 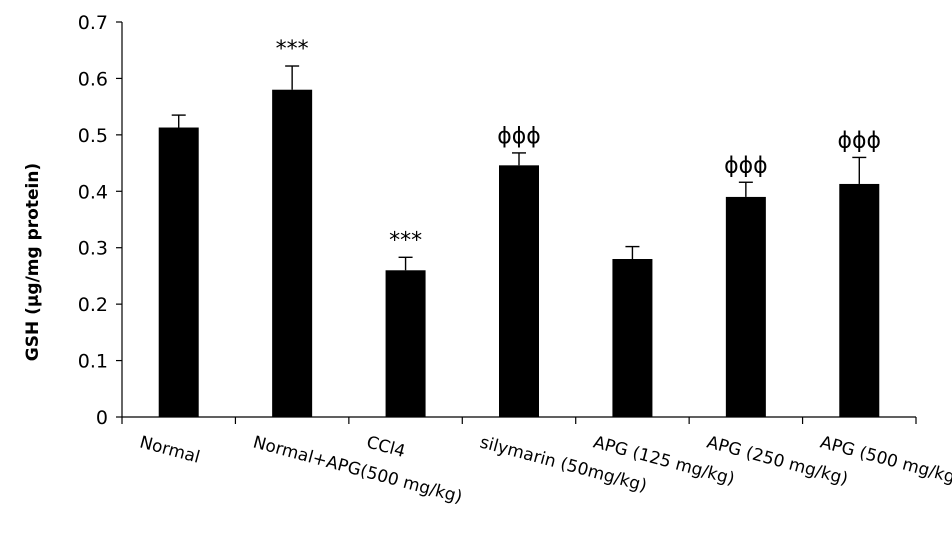 I want to click on y-tick-label: 0, so click(x=102, y=418).